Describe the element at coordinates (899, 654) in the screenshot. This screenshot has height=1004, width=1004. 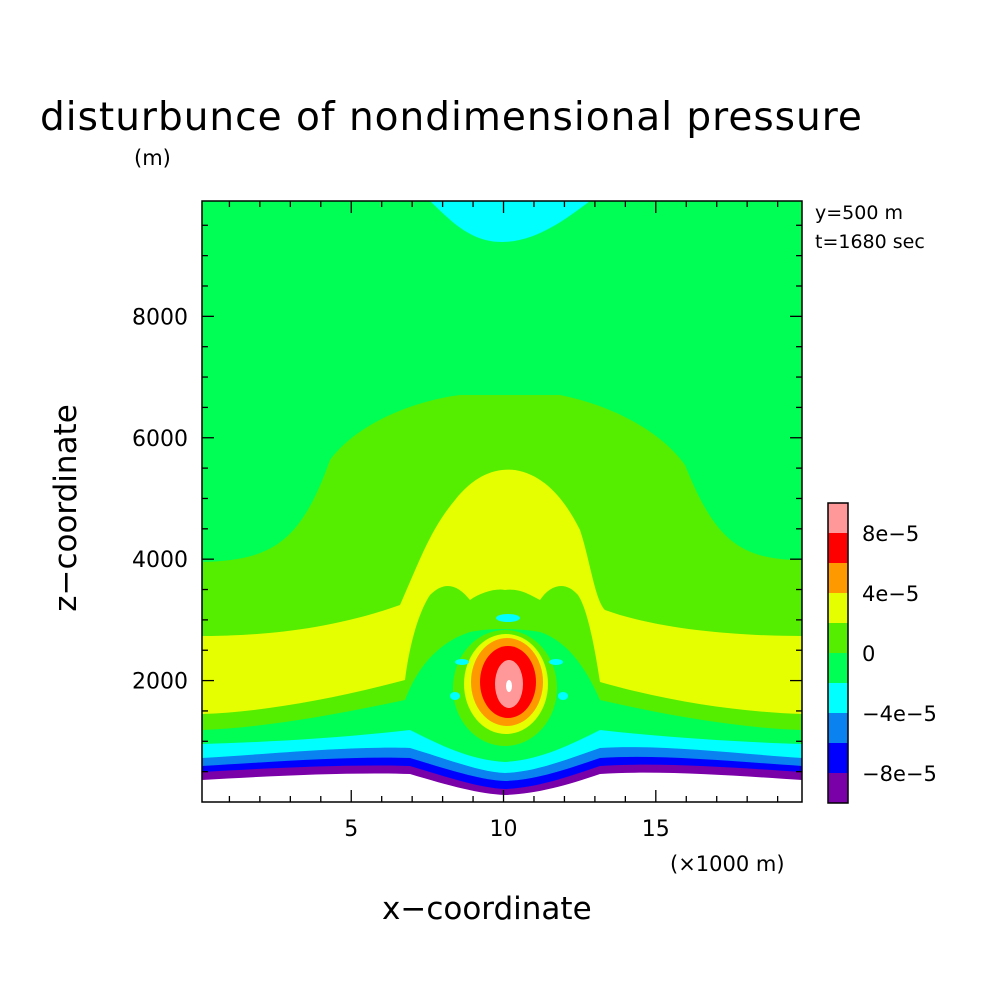
I see `colorbar-labels: 8e−5 4e−5 0 −4e−5 −8e−5` at that location.